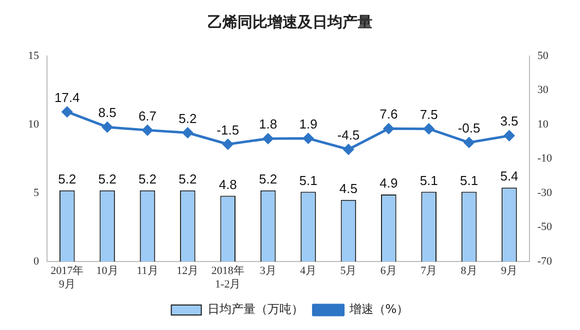  What do you see at coordinates (308, 124) in the screenshot?
I see `data-label: 1.9` at bounding box center [308, 124].